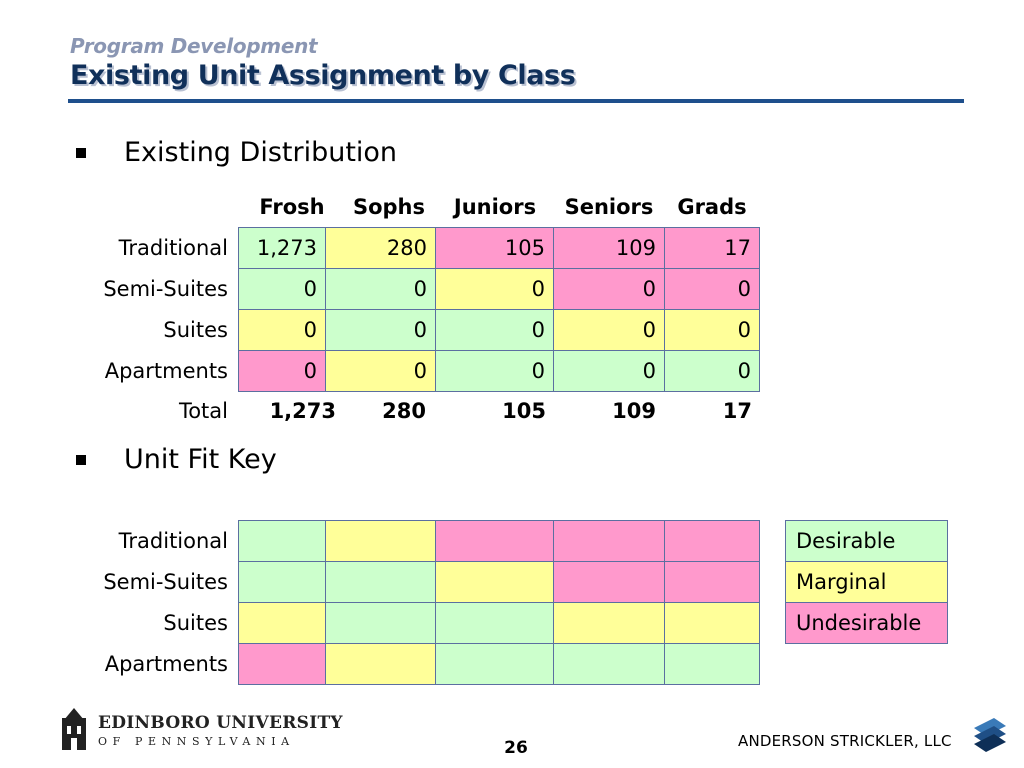 The height and width of the screenshot is (768, 1024). I want to click on fit-legend: Desirable Marginal Undesirable, so click(866, 582).